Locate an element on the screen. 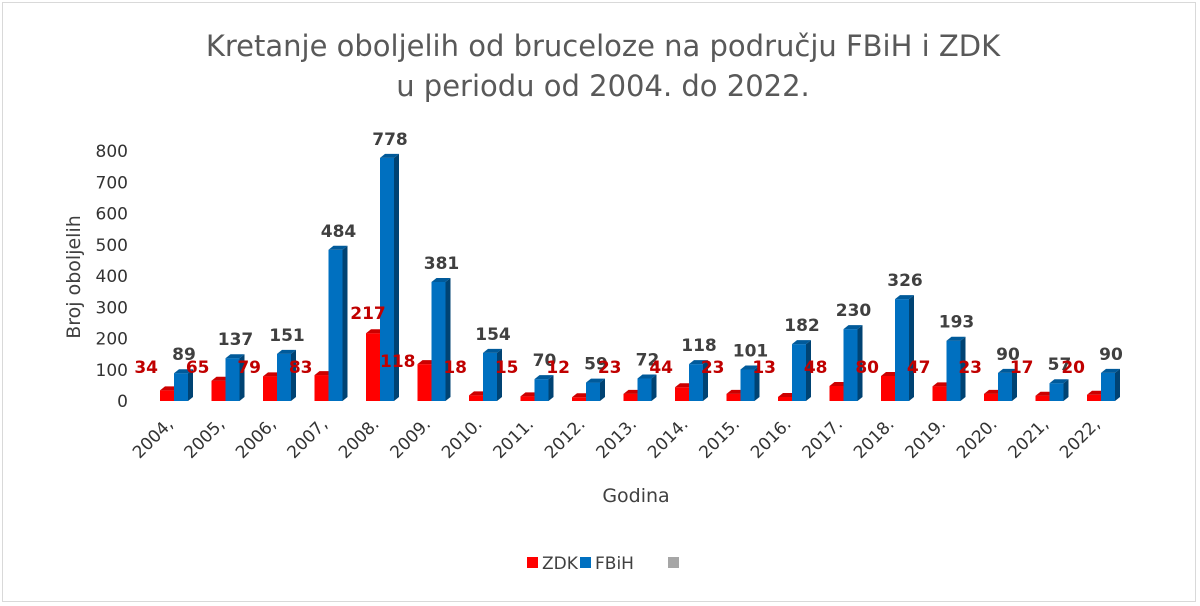 The image size is (1200, 606). y-tick-label: 0 is located at coordinates (122, 402).